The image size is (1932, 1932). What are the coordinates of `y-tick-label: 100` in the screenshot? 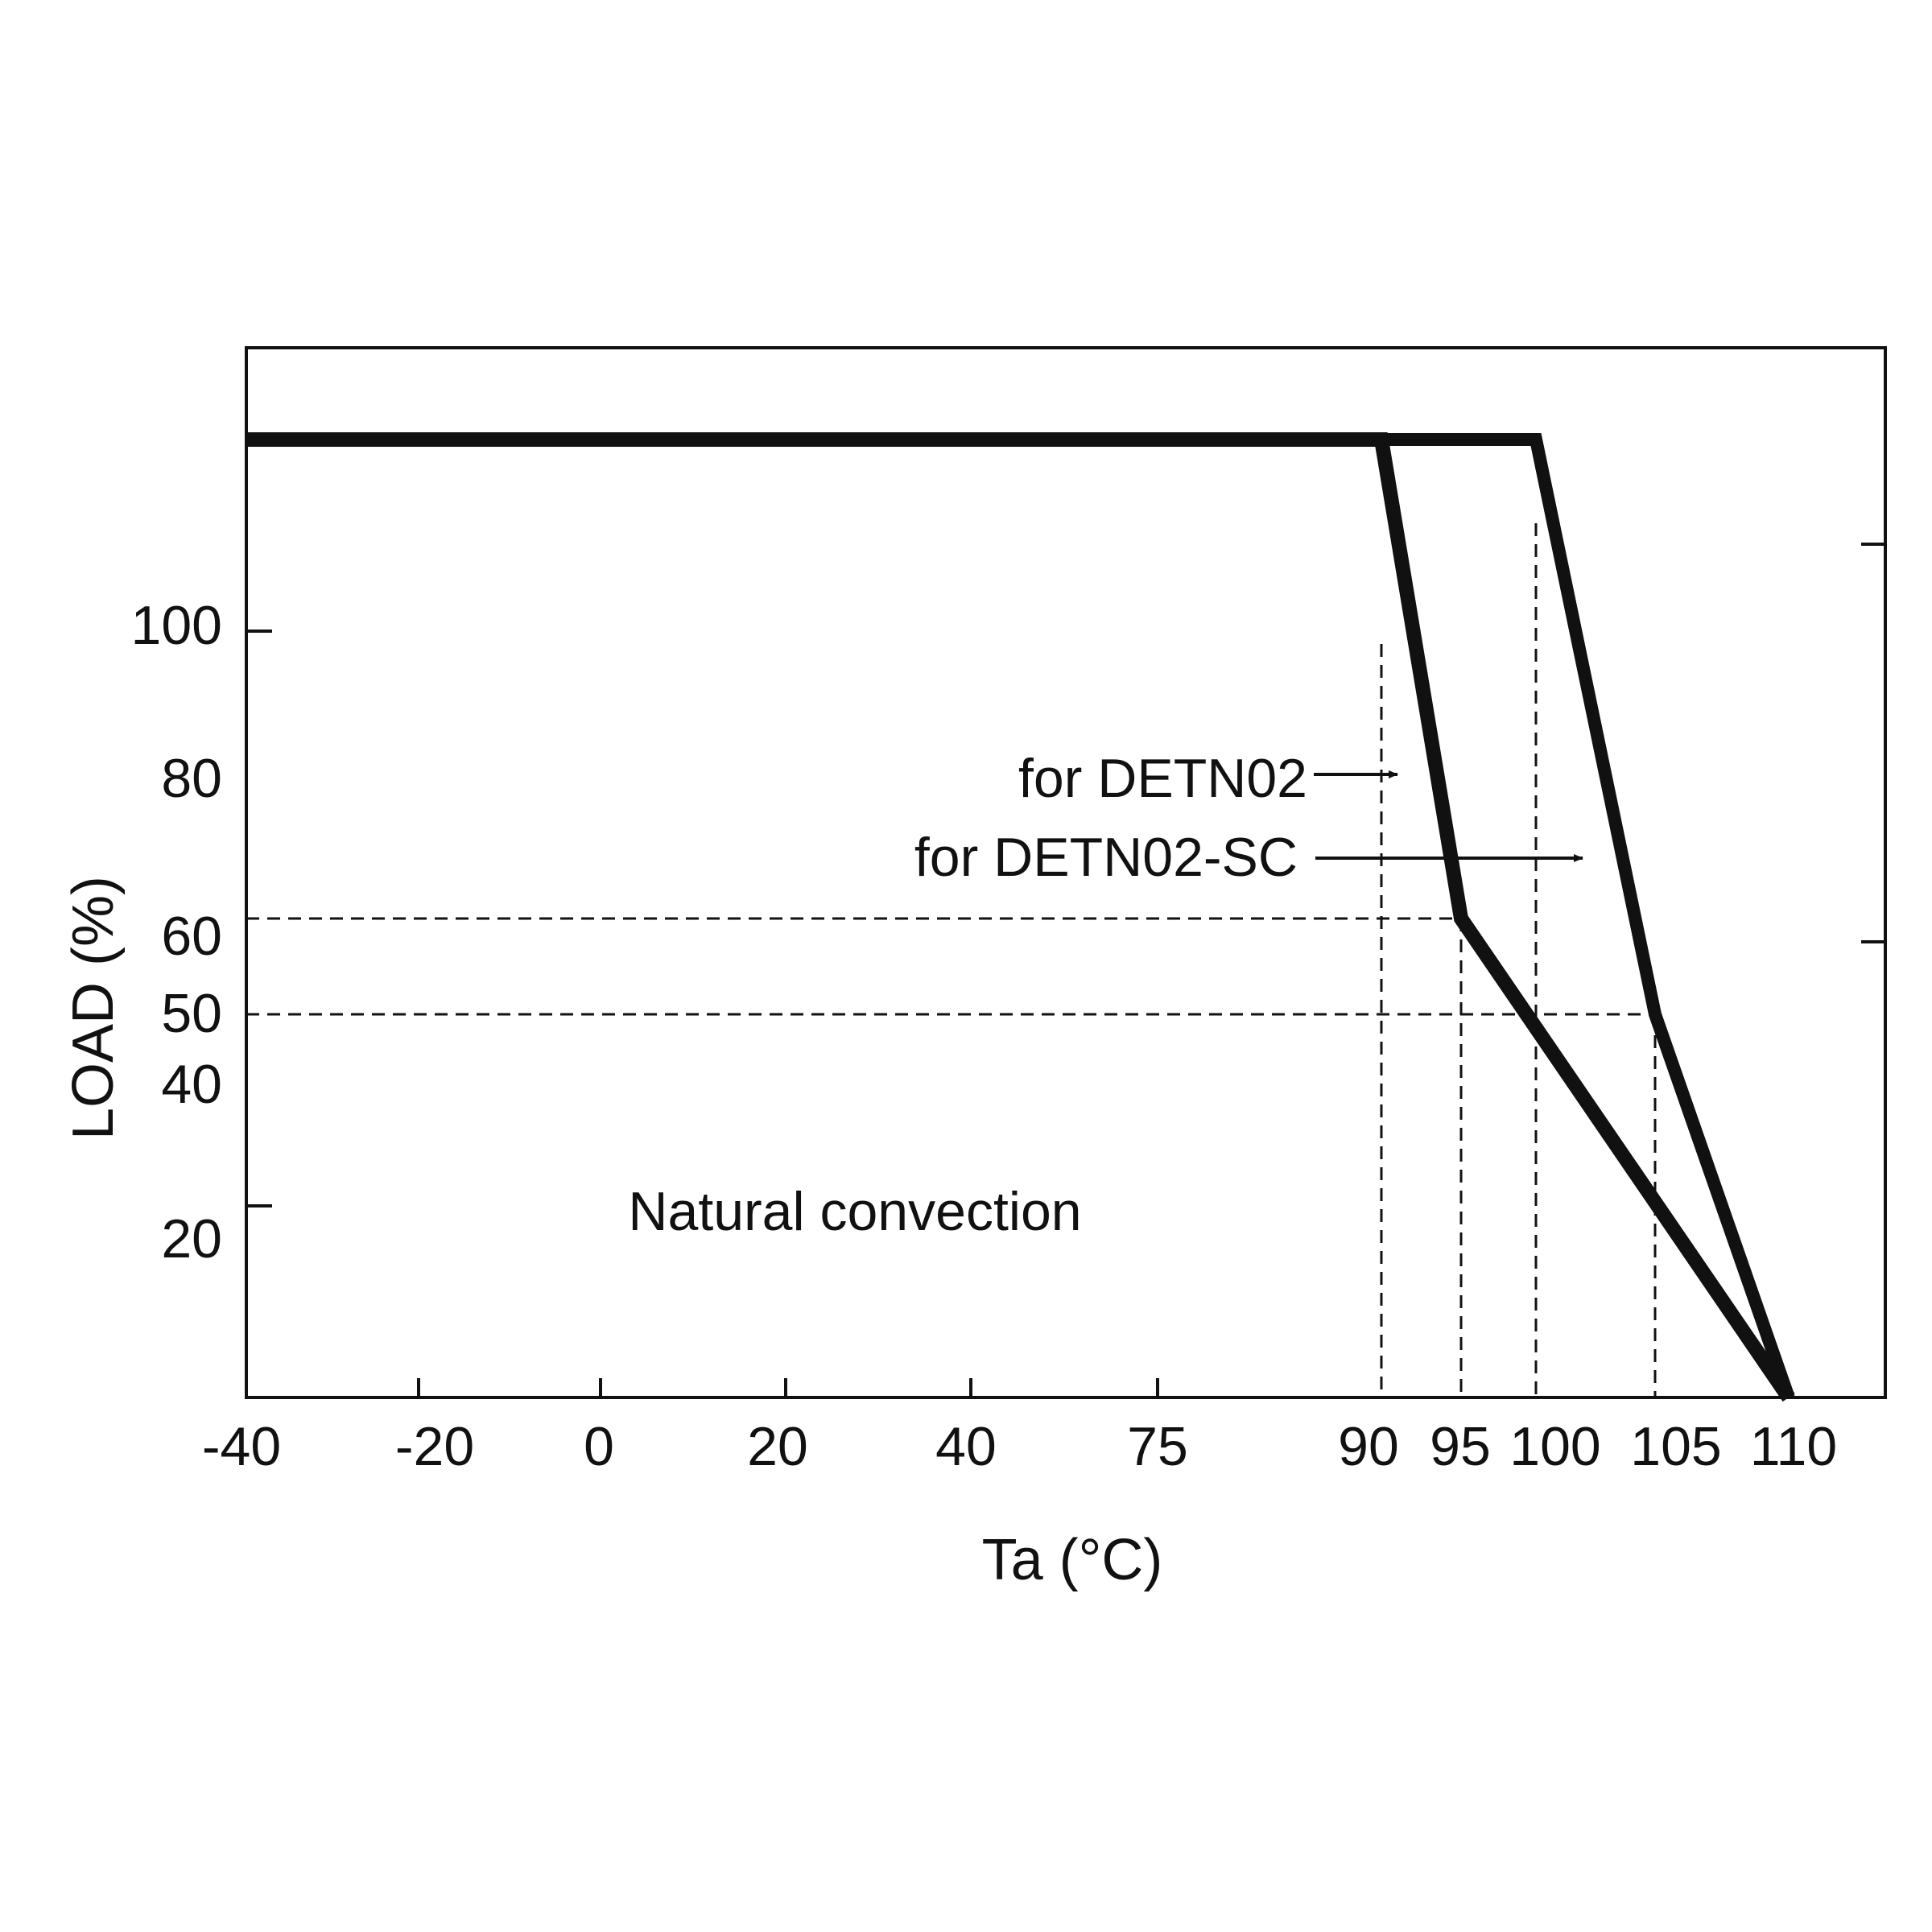 It's located at (176, 625).